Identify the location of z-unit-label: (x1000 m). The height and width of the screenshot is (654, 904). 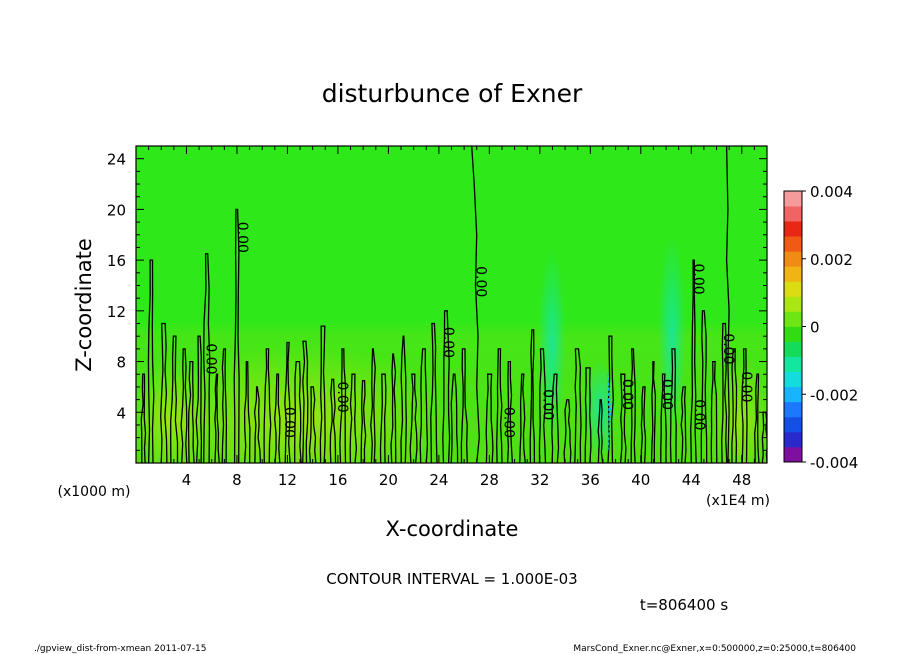
(94, 492).